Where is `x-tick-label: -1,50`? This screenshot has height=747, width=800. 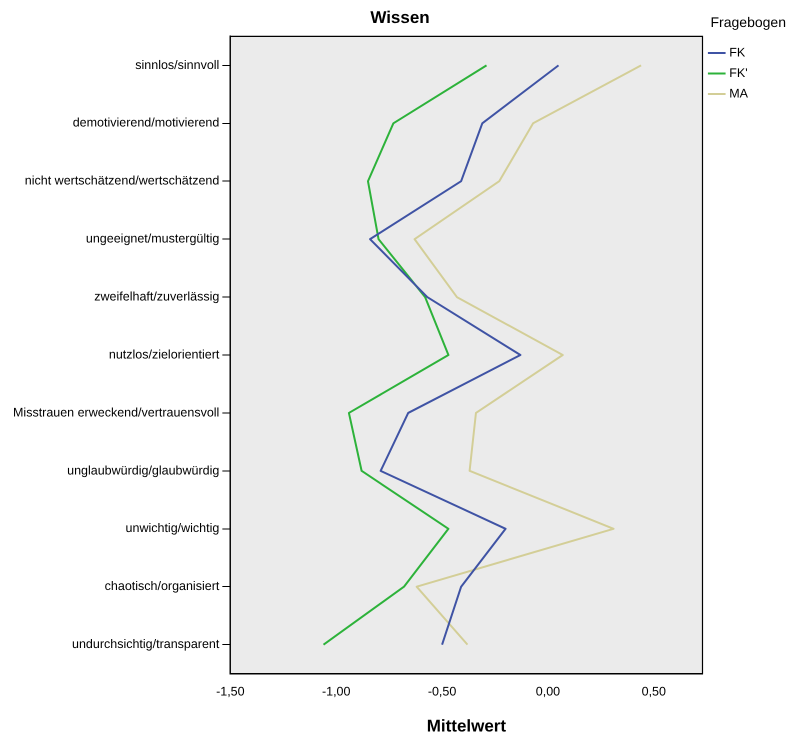 x-tick-label: -1,50 is located at coordinates (230, 691).